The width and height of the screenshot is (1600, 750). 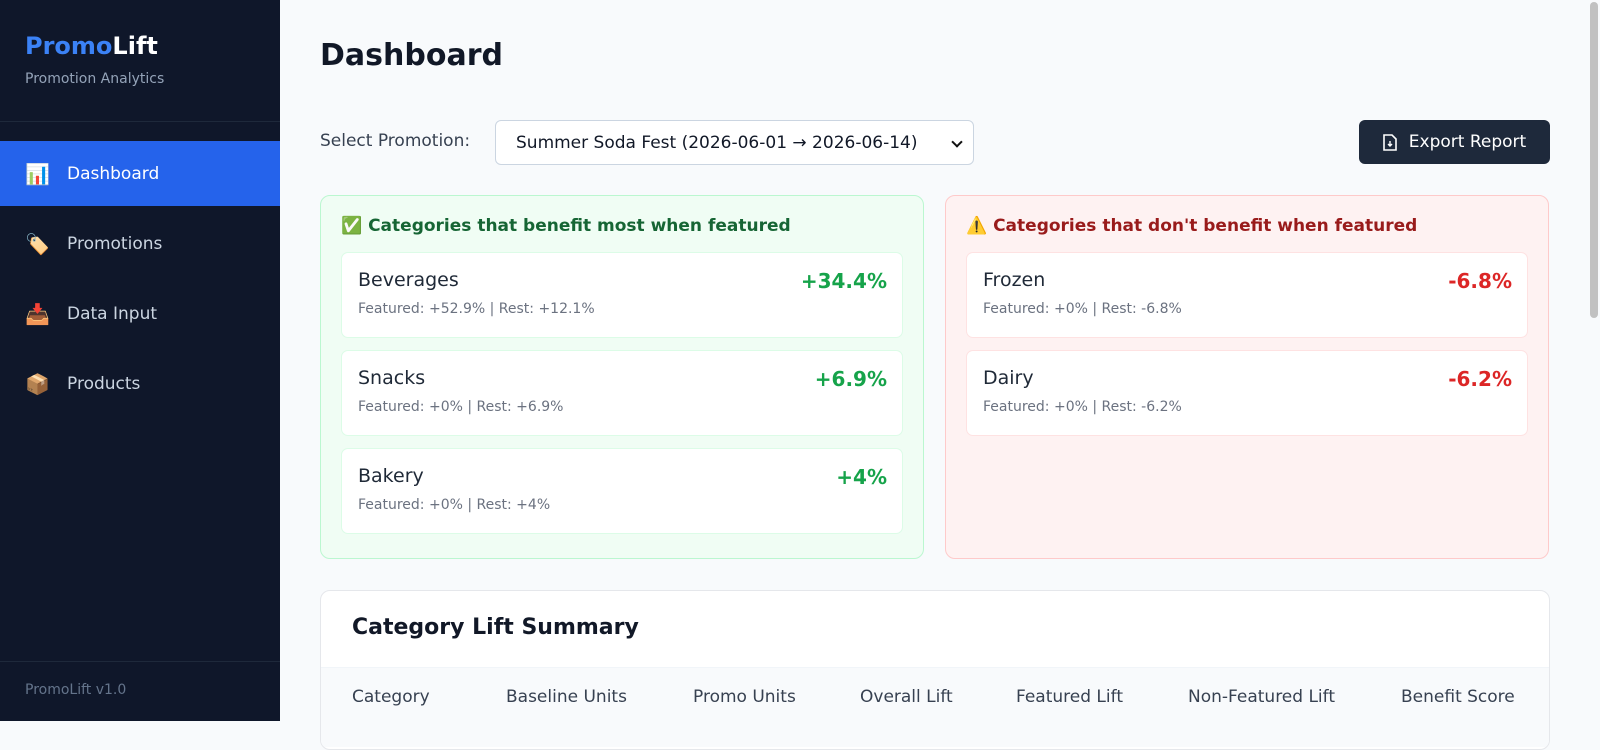 I want to click on category-lift: +34.4%, so click(x=843, y=281).